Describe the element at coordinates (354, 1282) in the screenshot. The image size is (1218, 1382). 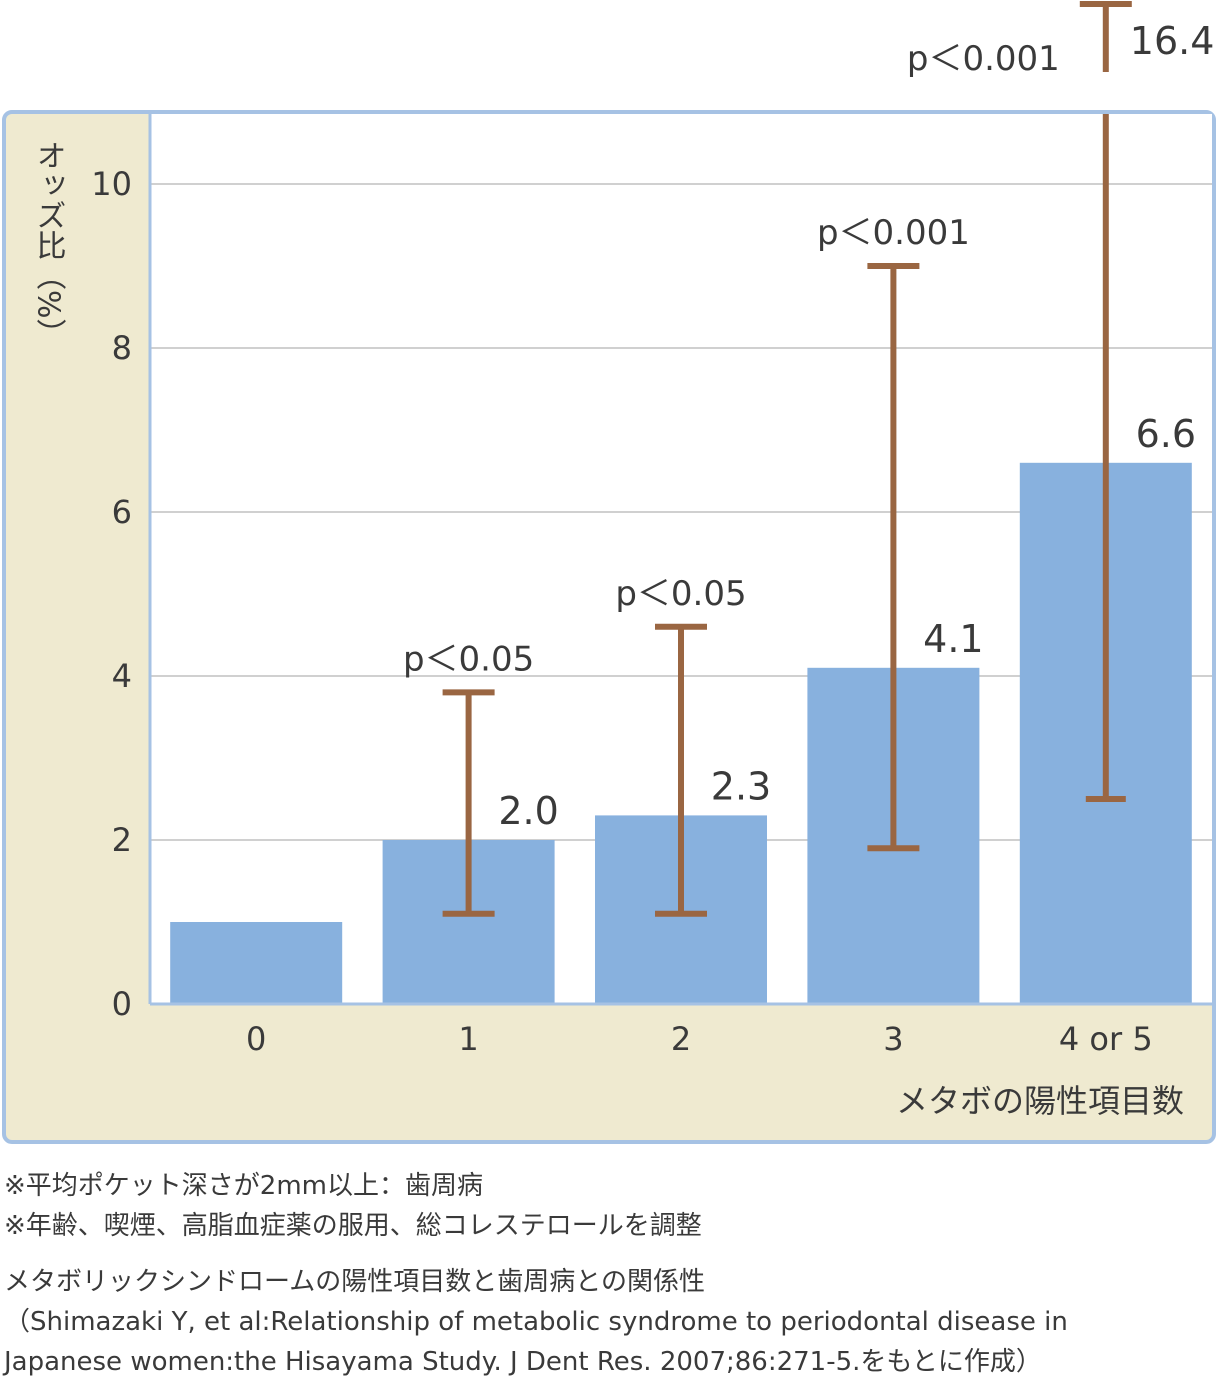
I see `caption-title: メタボリックシンドロームの陽性項目数と歯周病との関係性` at that location.